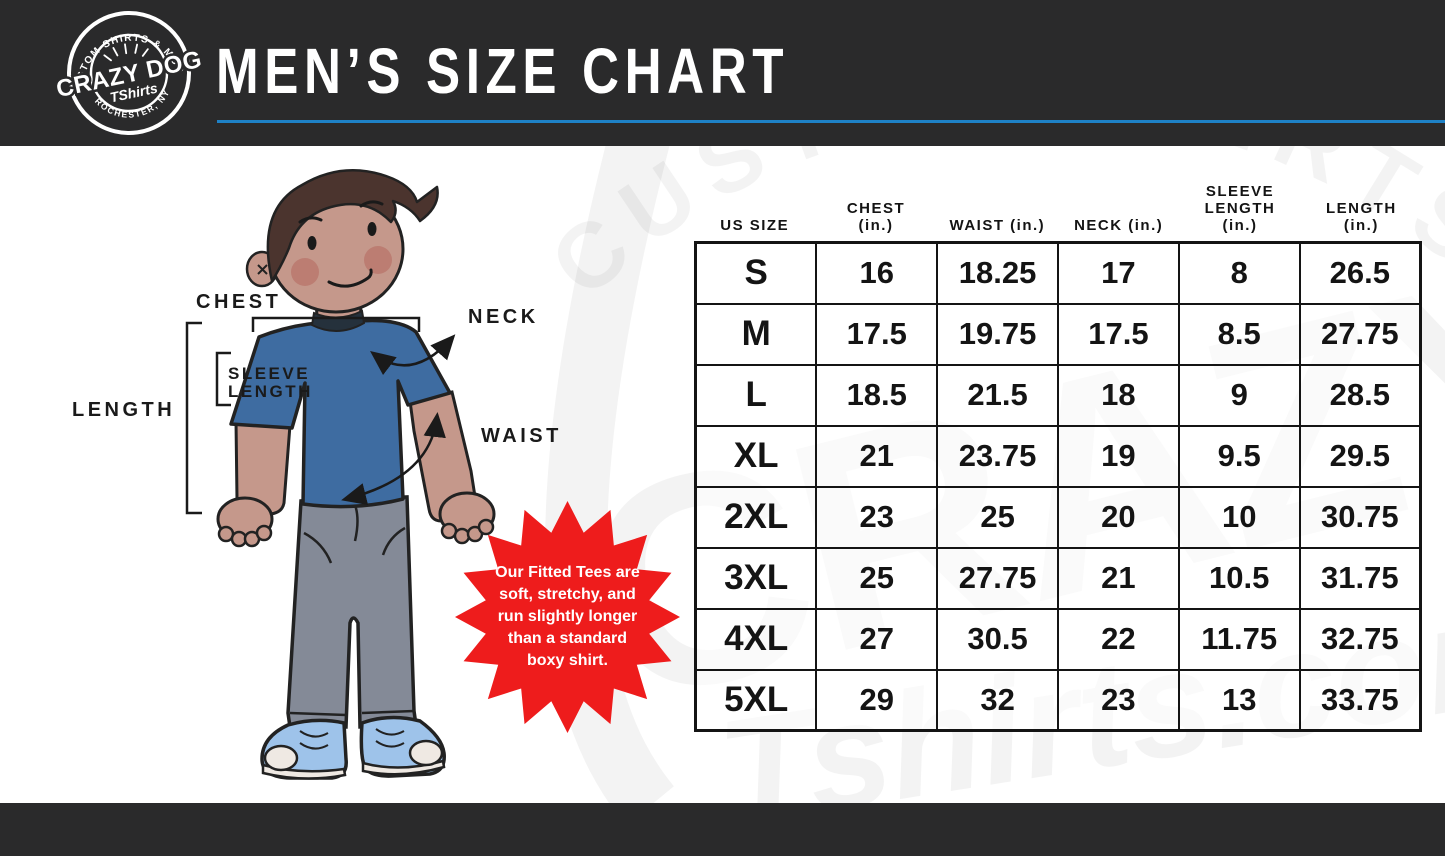 The image size is (1445, 856). What do you see at coordinates (352, 612) in the screenshot?
I see `figure-pants` at bounding box center [352, 612].